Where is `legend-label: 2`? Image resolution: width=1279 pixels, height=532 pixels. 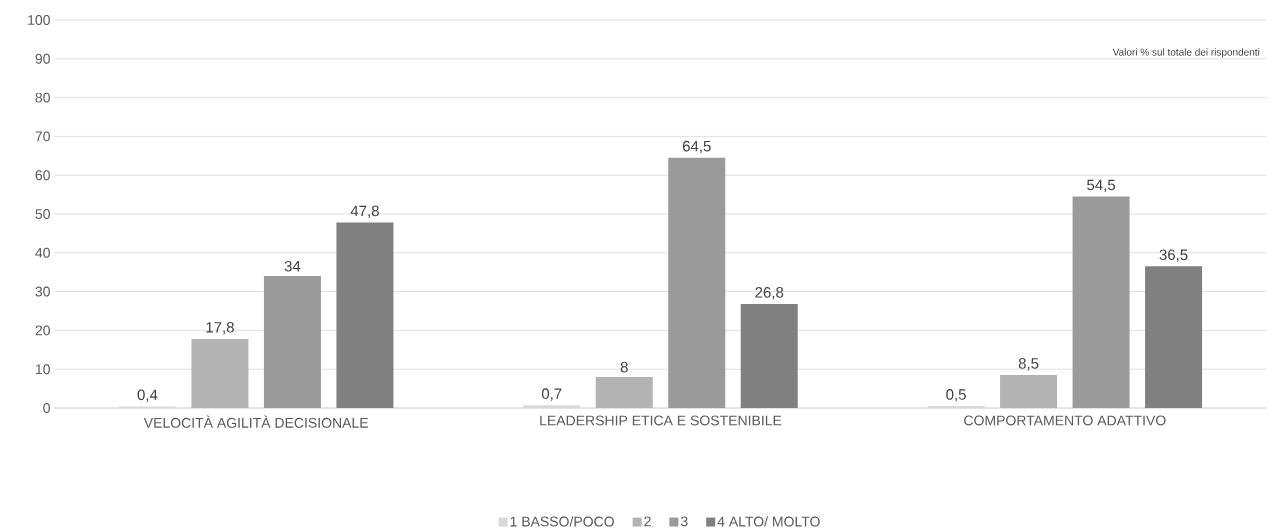
legend-label: 2 is located at coordinates (647, 521).